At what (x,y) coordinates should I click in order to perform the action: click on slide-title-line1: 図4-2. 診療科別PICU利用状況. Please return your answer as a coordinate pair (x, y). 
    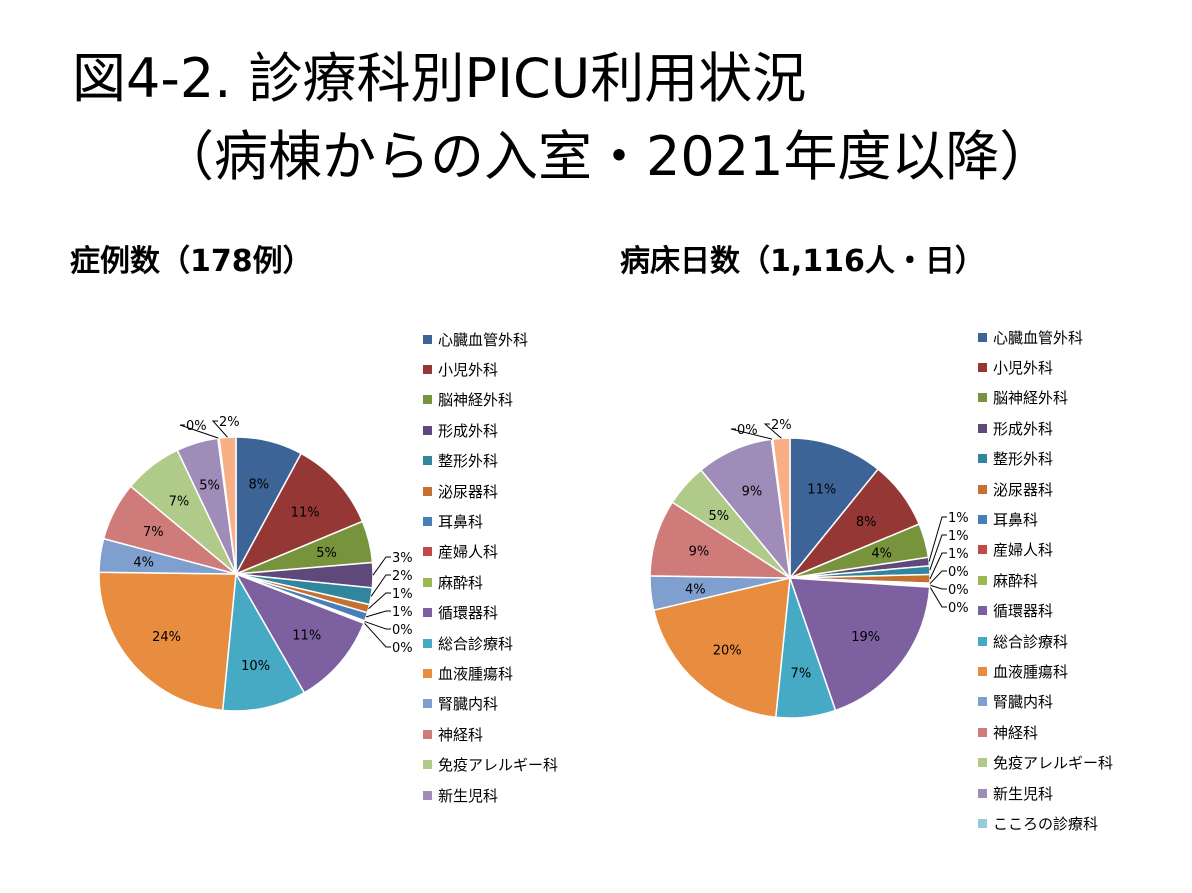
    Looking at the image, I should click on (439, 78).